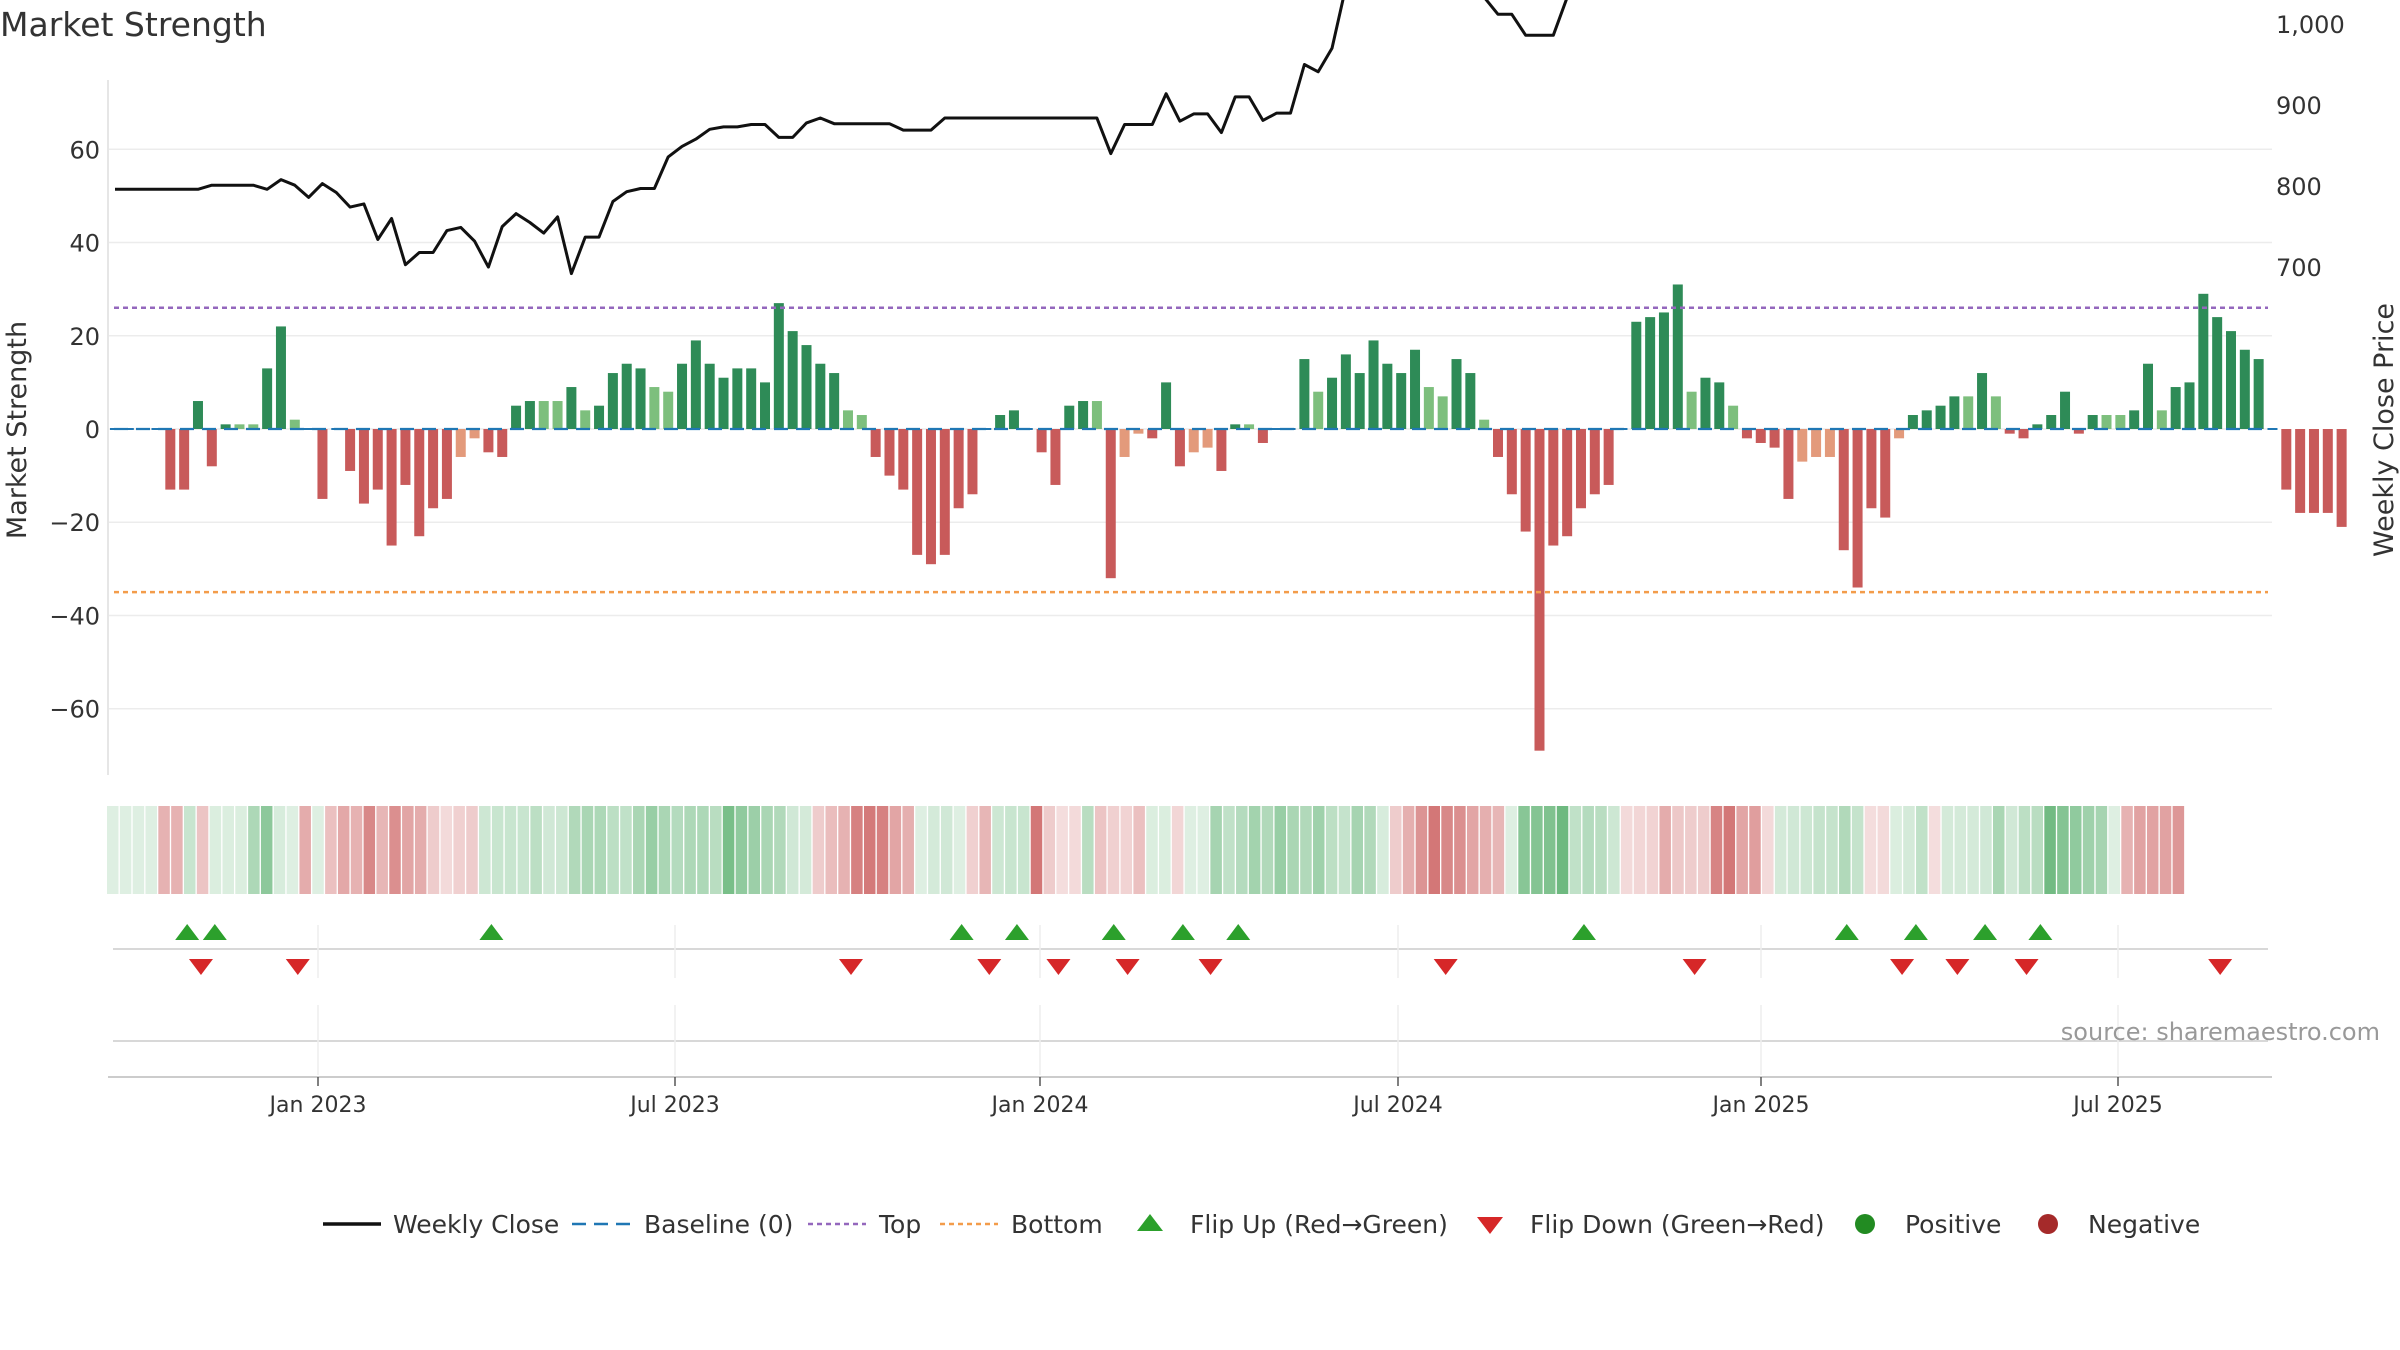 Image resolution: width=2400 pixels, height=1350 pixels. What do you see at coordinates (1150, 1222) in the screenshot?
I see `legend-swatch-flip-up` at bounding box center [1150, 1222].